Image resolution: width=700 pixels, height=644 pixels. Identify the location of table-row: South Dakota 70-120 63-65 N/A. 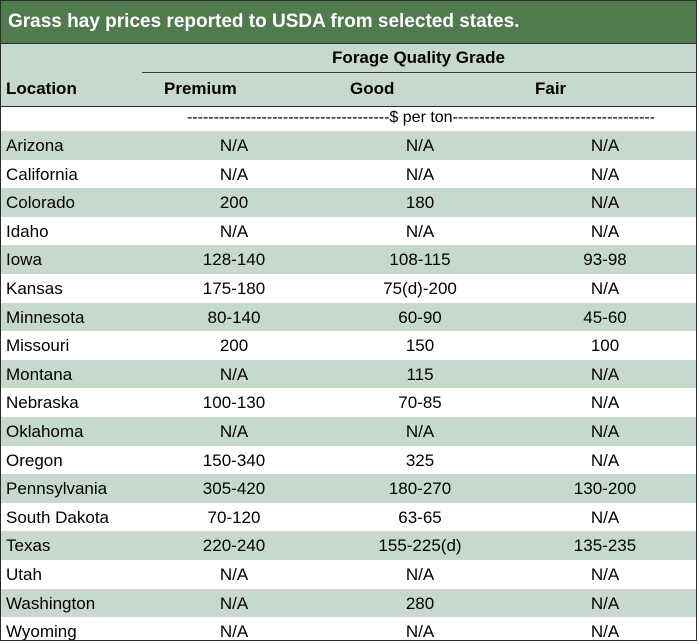
(348, 517).